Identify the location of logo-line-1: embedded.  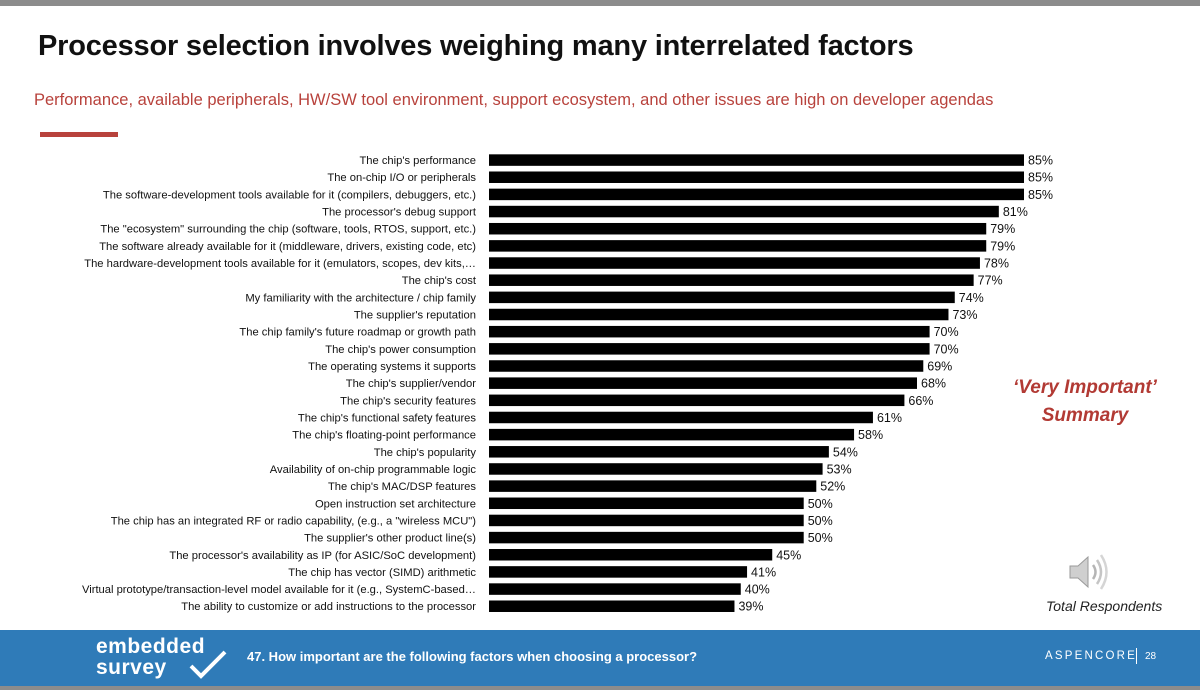
(151, 646).